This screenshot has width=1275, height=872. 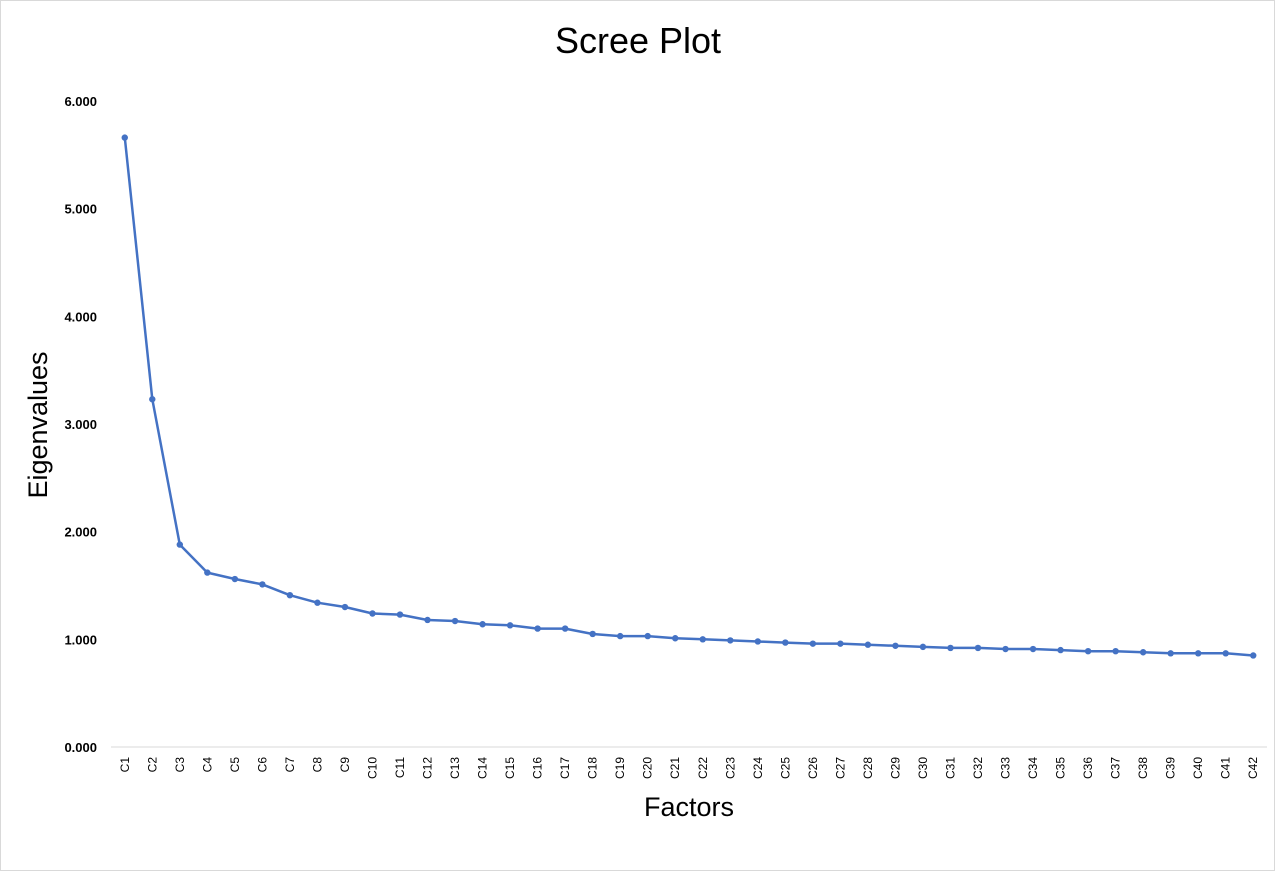 What do you see at coordinates (1198, 768) in the screenshot?
I see `x-tick-label: C40` at bounding box center [1198, 768].